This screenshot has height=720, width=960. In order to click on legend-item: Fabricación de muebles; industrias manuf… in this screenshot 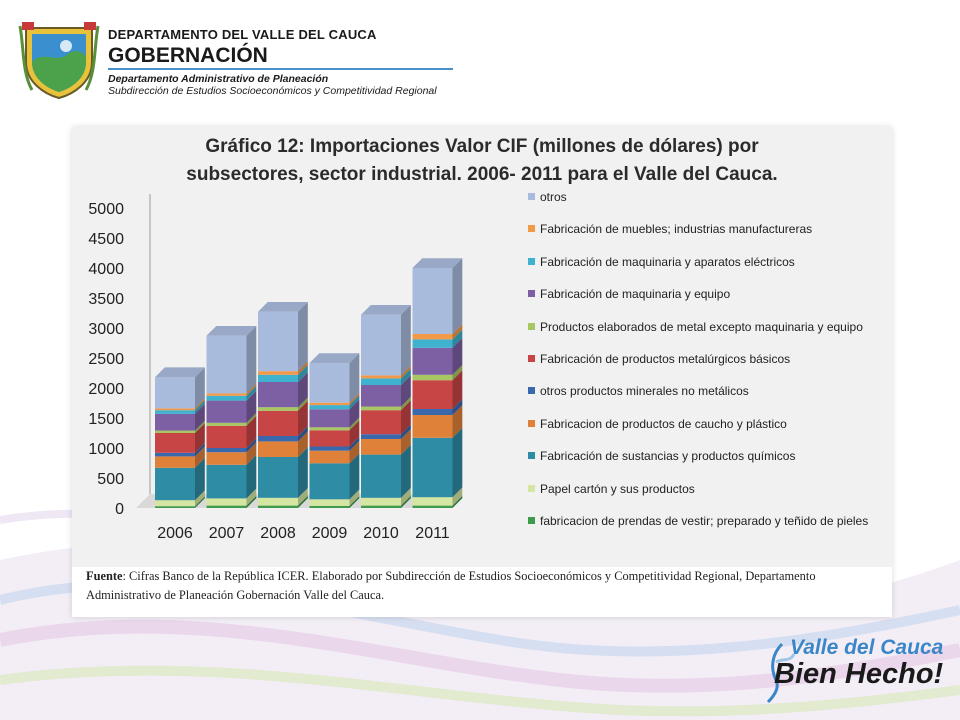, I will do `click(708, 229)`.